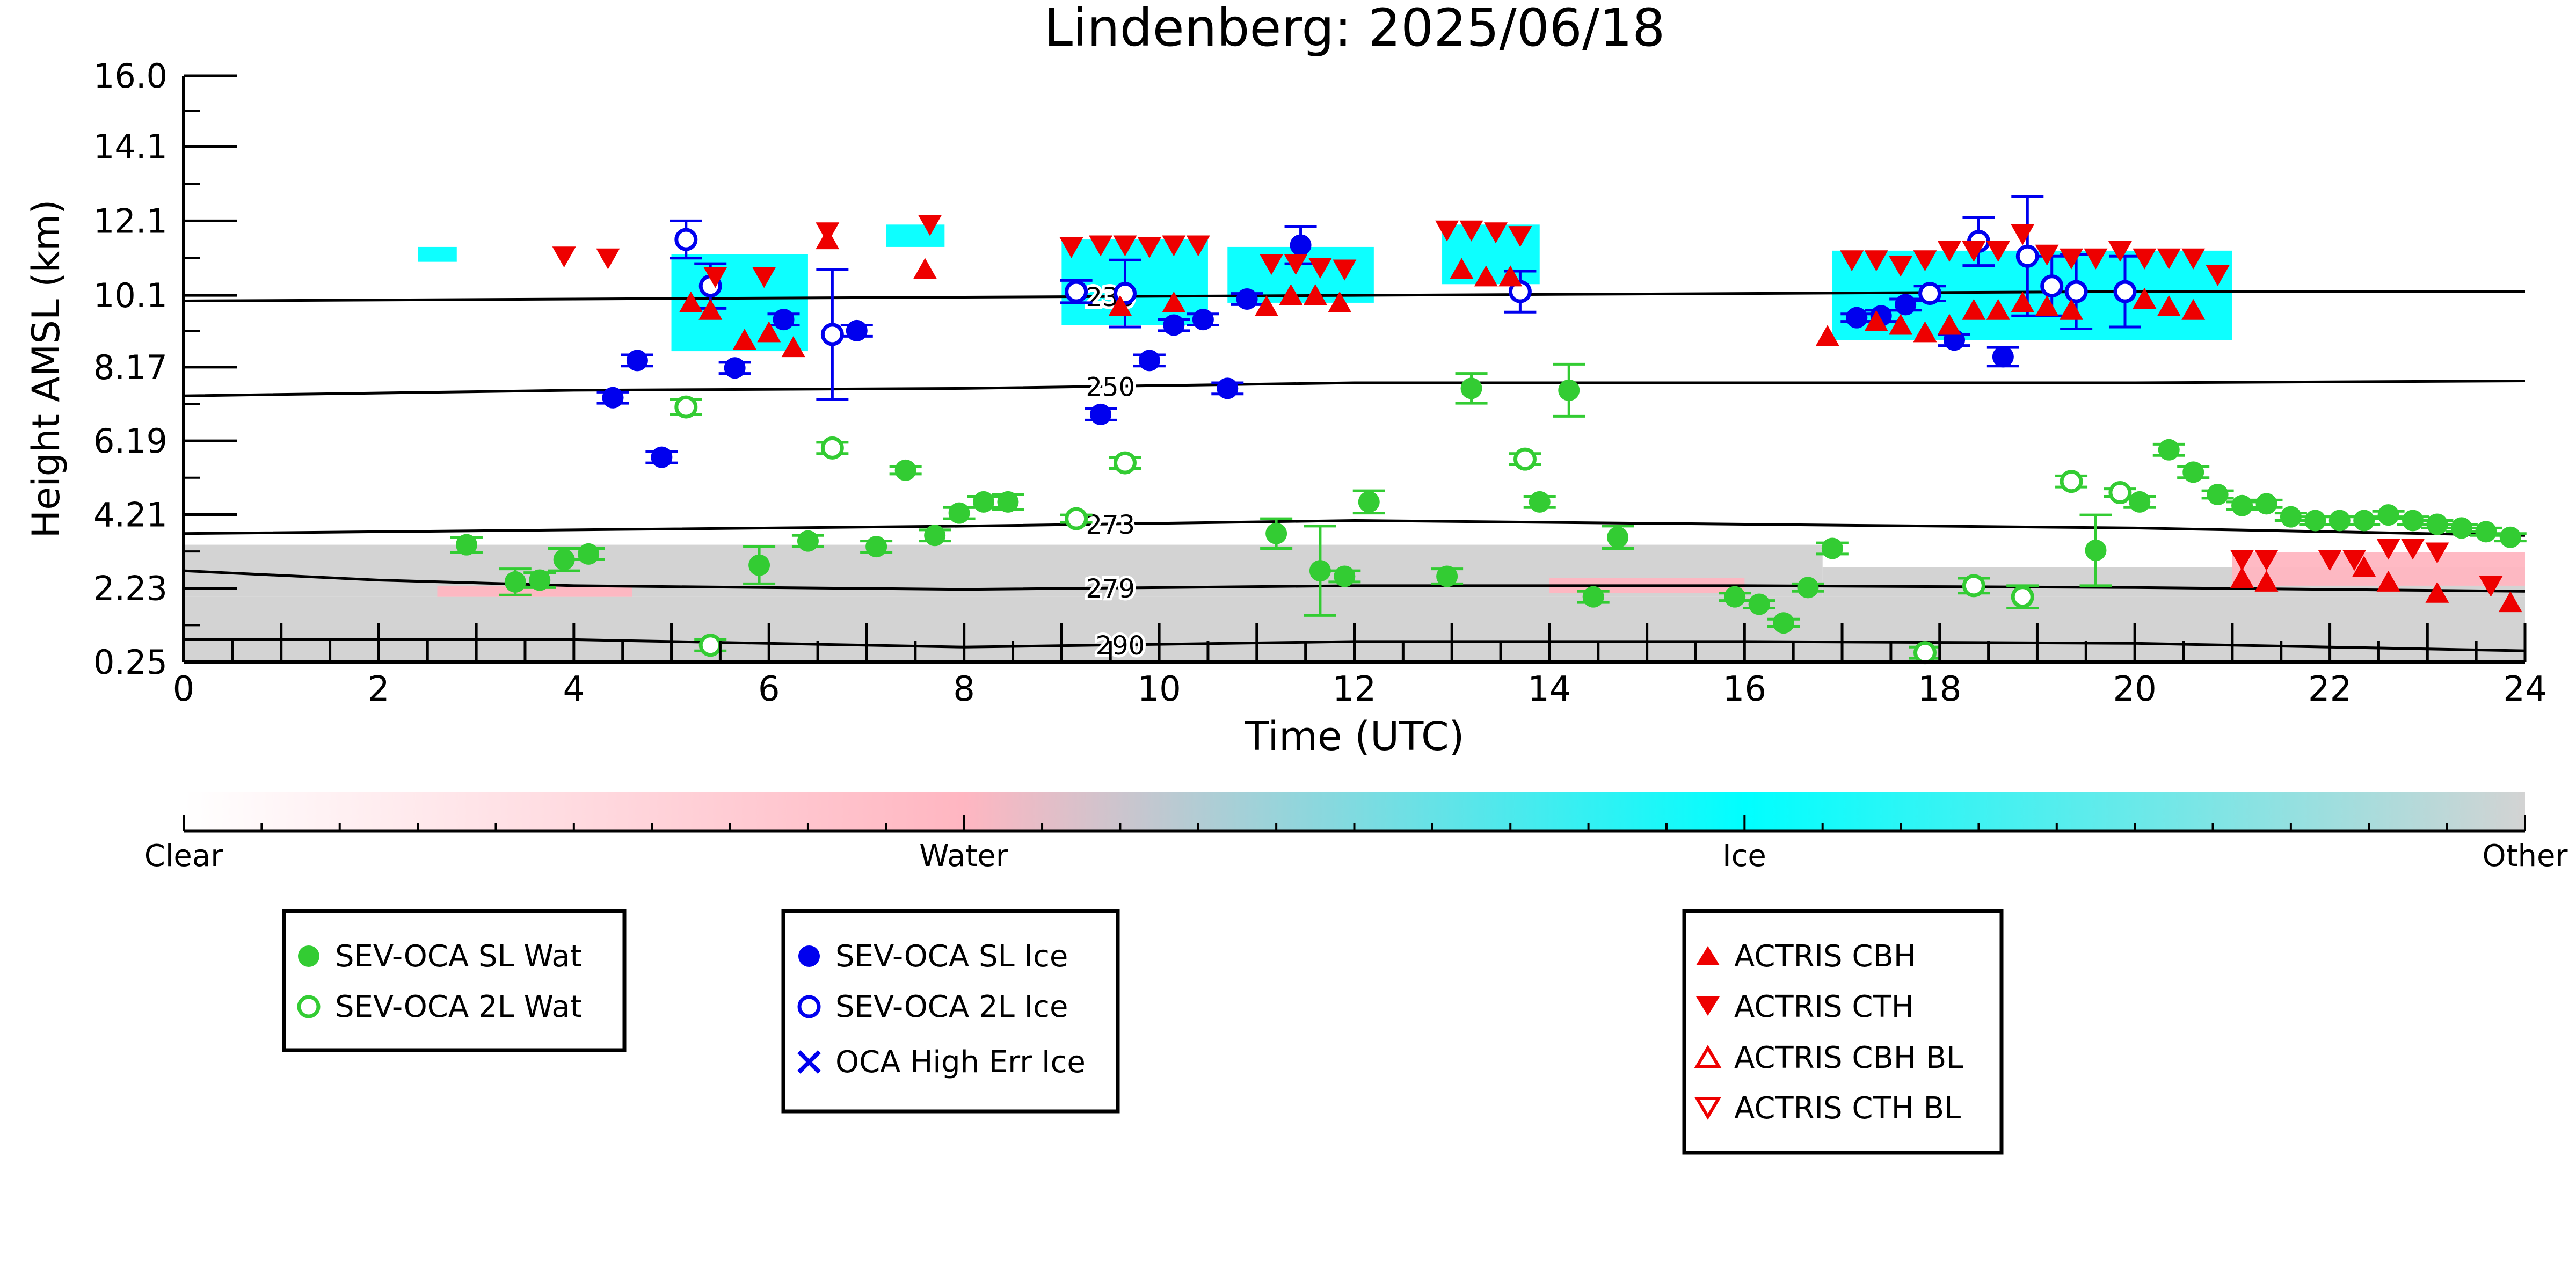 The width and height of the screenshot is (2576, 1288). What do you see at coordinates (960, 1062) in the screenshot?
I see `legend-label-high-err-ice: OCA High Err Ice` at bounding box center [960, 1062].